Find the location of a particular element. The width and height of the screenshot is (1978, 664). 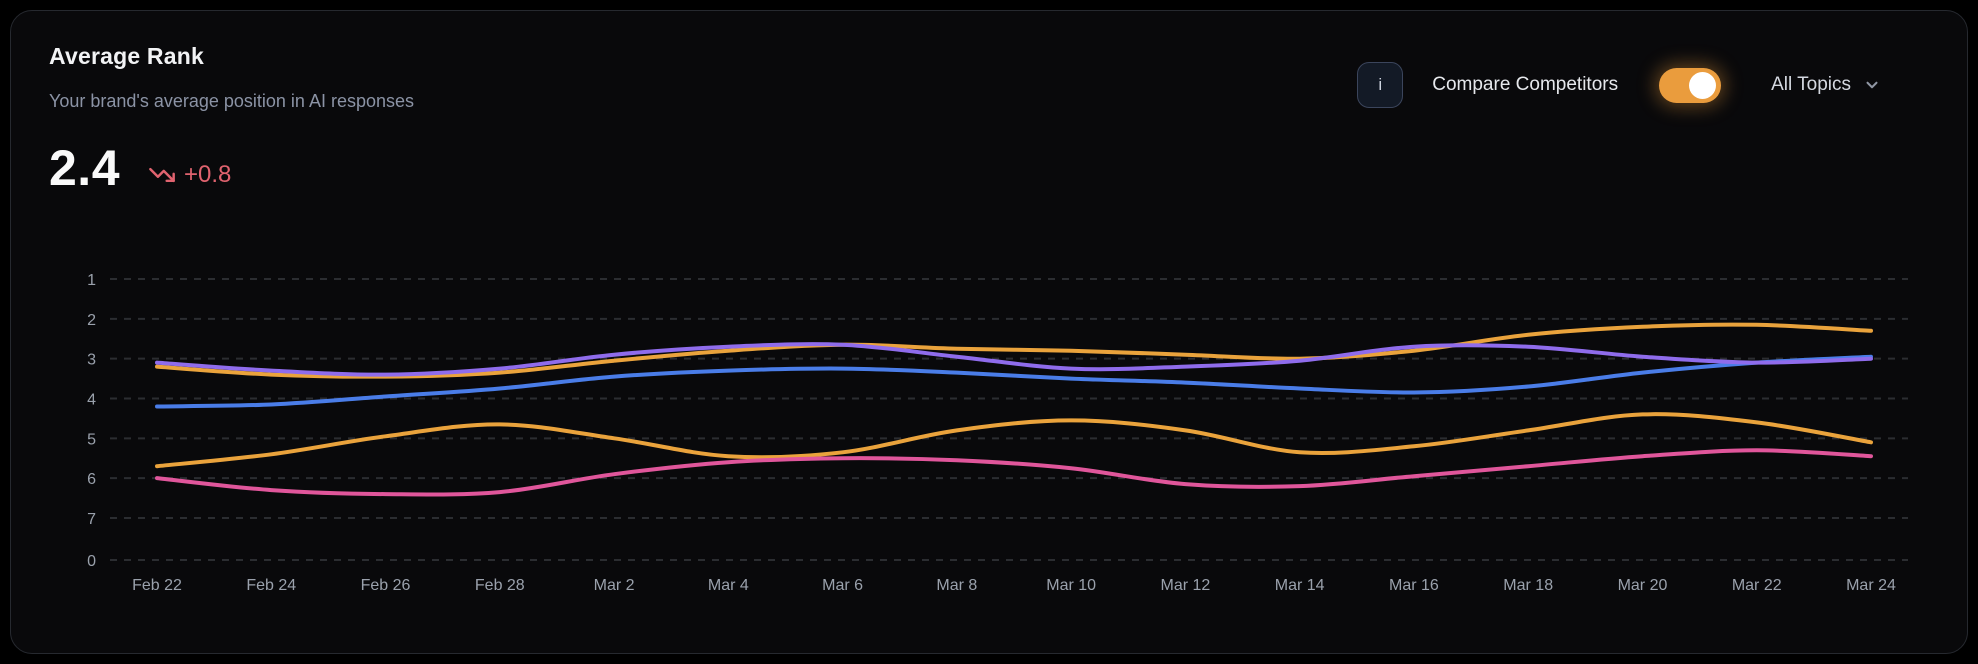

metric: 2.4 +0.8 is located at coordinates (140, 168).